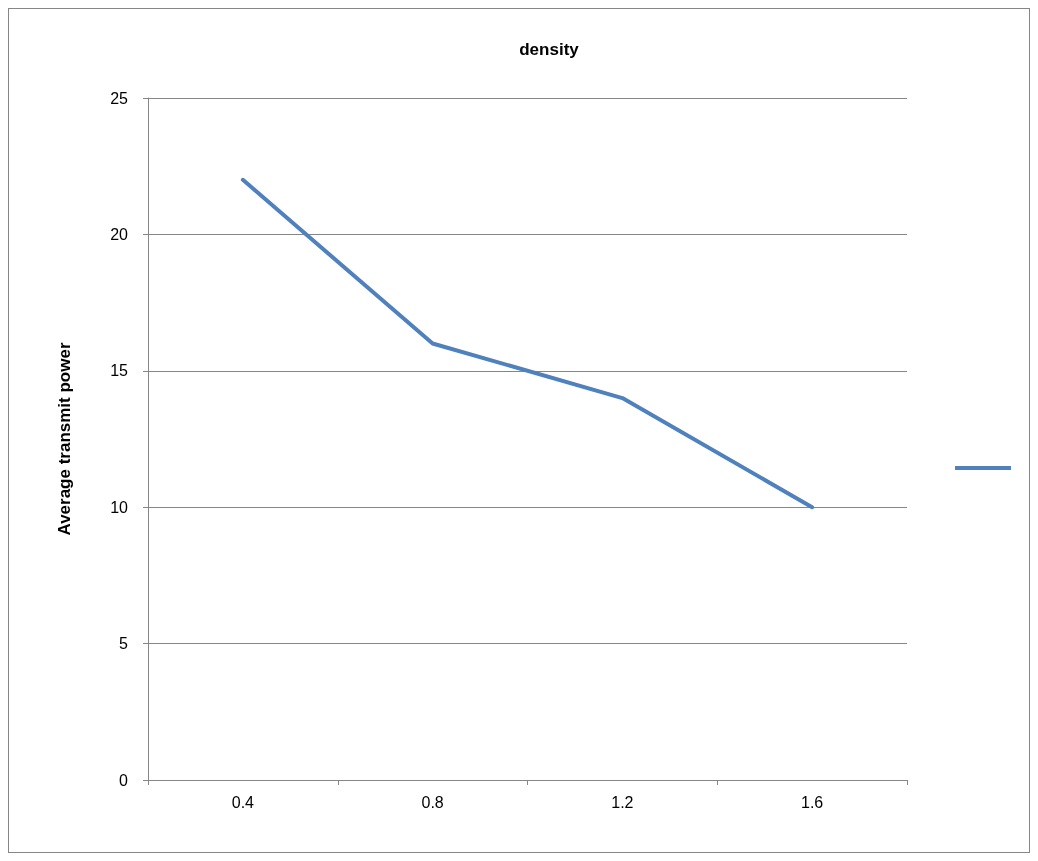 This screenshot has width=1038, height=861. Describe the element at coordinates (119, 234) in the screenshot. I see `y-tick-label: 20` at that location.